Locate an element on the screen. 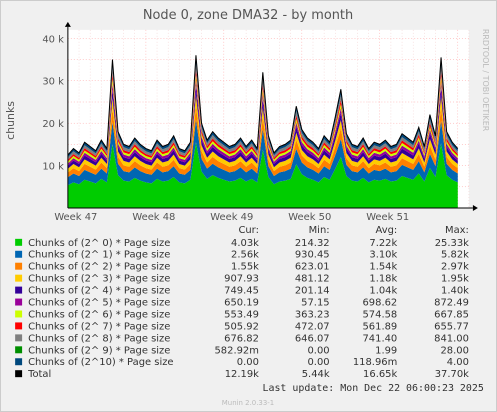  legend-avg: 3.10k is located at coordinates (383, 255).